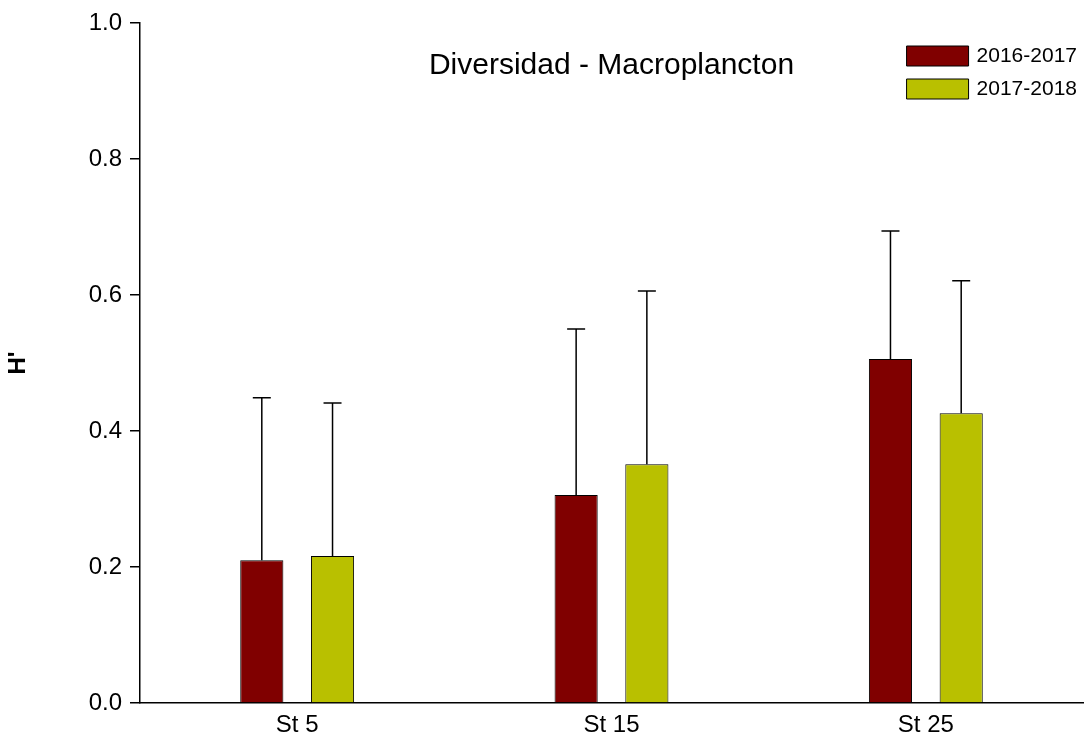  Describe the element at coordinates (297, 724) in the screenshot. I see `x-tick-label: St 5` at that location.